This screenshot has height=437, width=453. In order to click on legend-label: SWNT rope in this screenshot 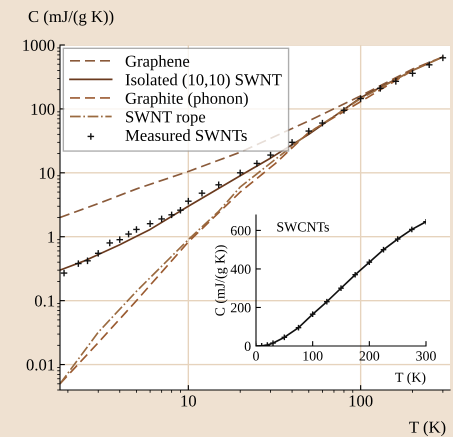, I will do `click(166, 118)`.